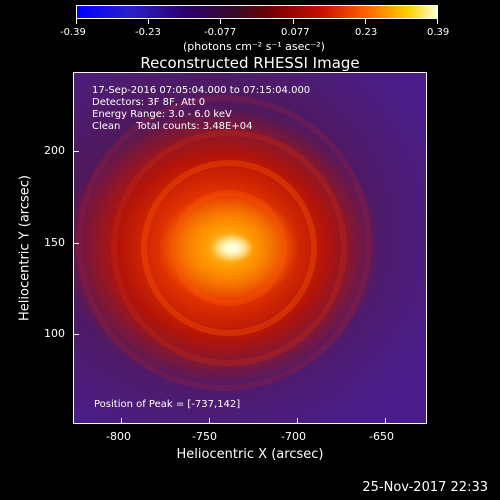 The image size is (500, 500). I want to click on colorbar-label-1: -0.39, so click(73, 32).